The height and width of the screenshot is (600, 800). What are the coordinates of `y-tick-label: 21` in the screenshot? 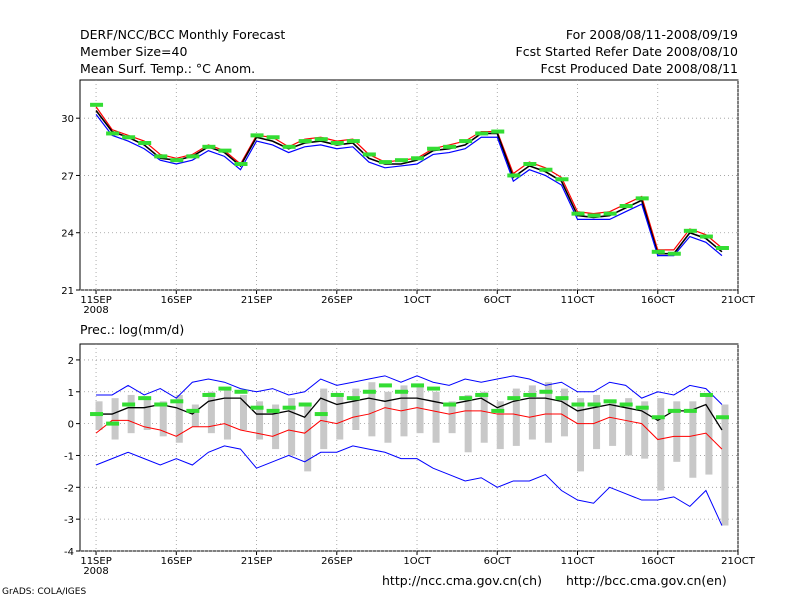 It's located at (67, 291).